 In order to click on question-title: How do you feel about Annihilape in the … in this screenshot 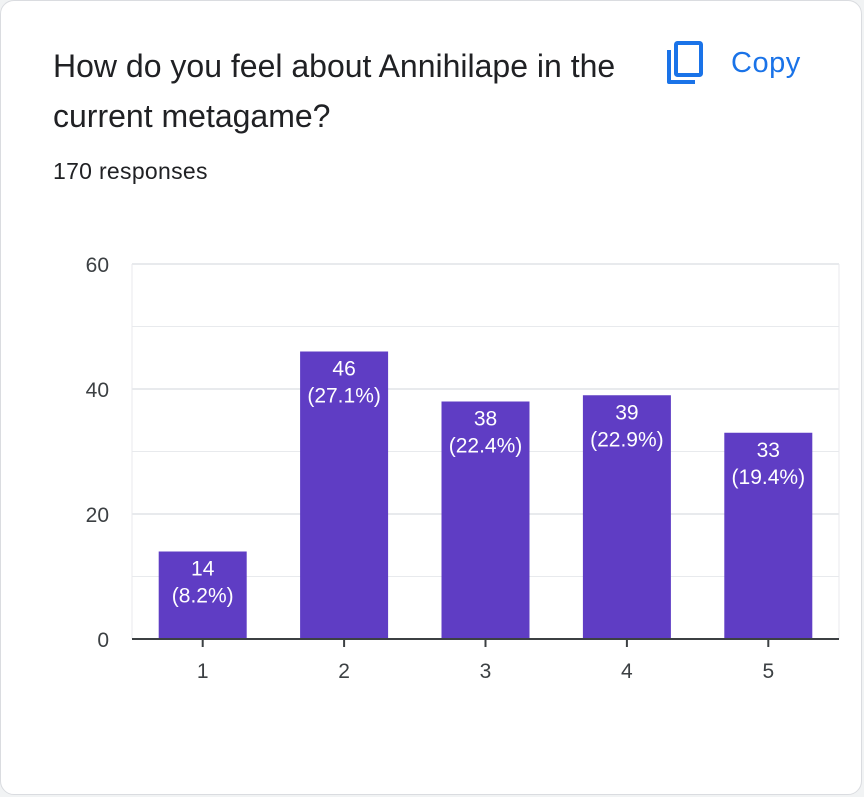, I will do `click(334, 91)`.